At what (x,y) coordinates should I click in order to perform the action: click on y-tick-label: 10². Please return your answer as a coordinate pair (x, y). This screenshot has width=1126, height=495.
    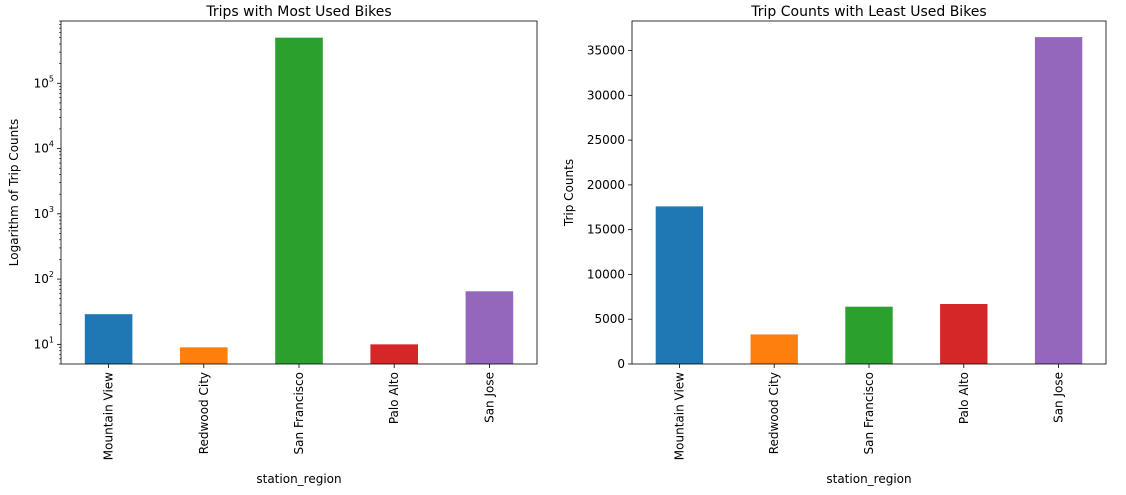
    Looking at the image, I should click on (44, 278).